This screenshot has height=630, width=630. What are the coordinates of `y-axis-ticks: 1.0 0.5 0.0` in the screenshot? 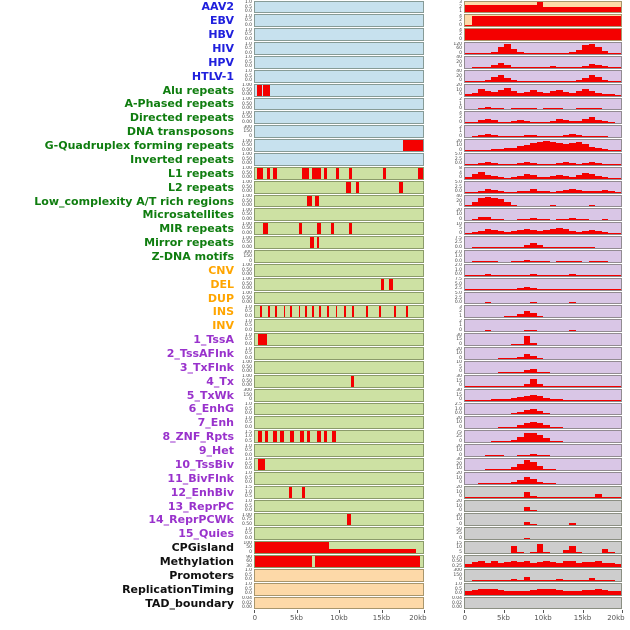 It's located at (246, 62).